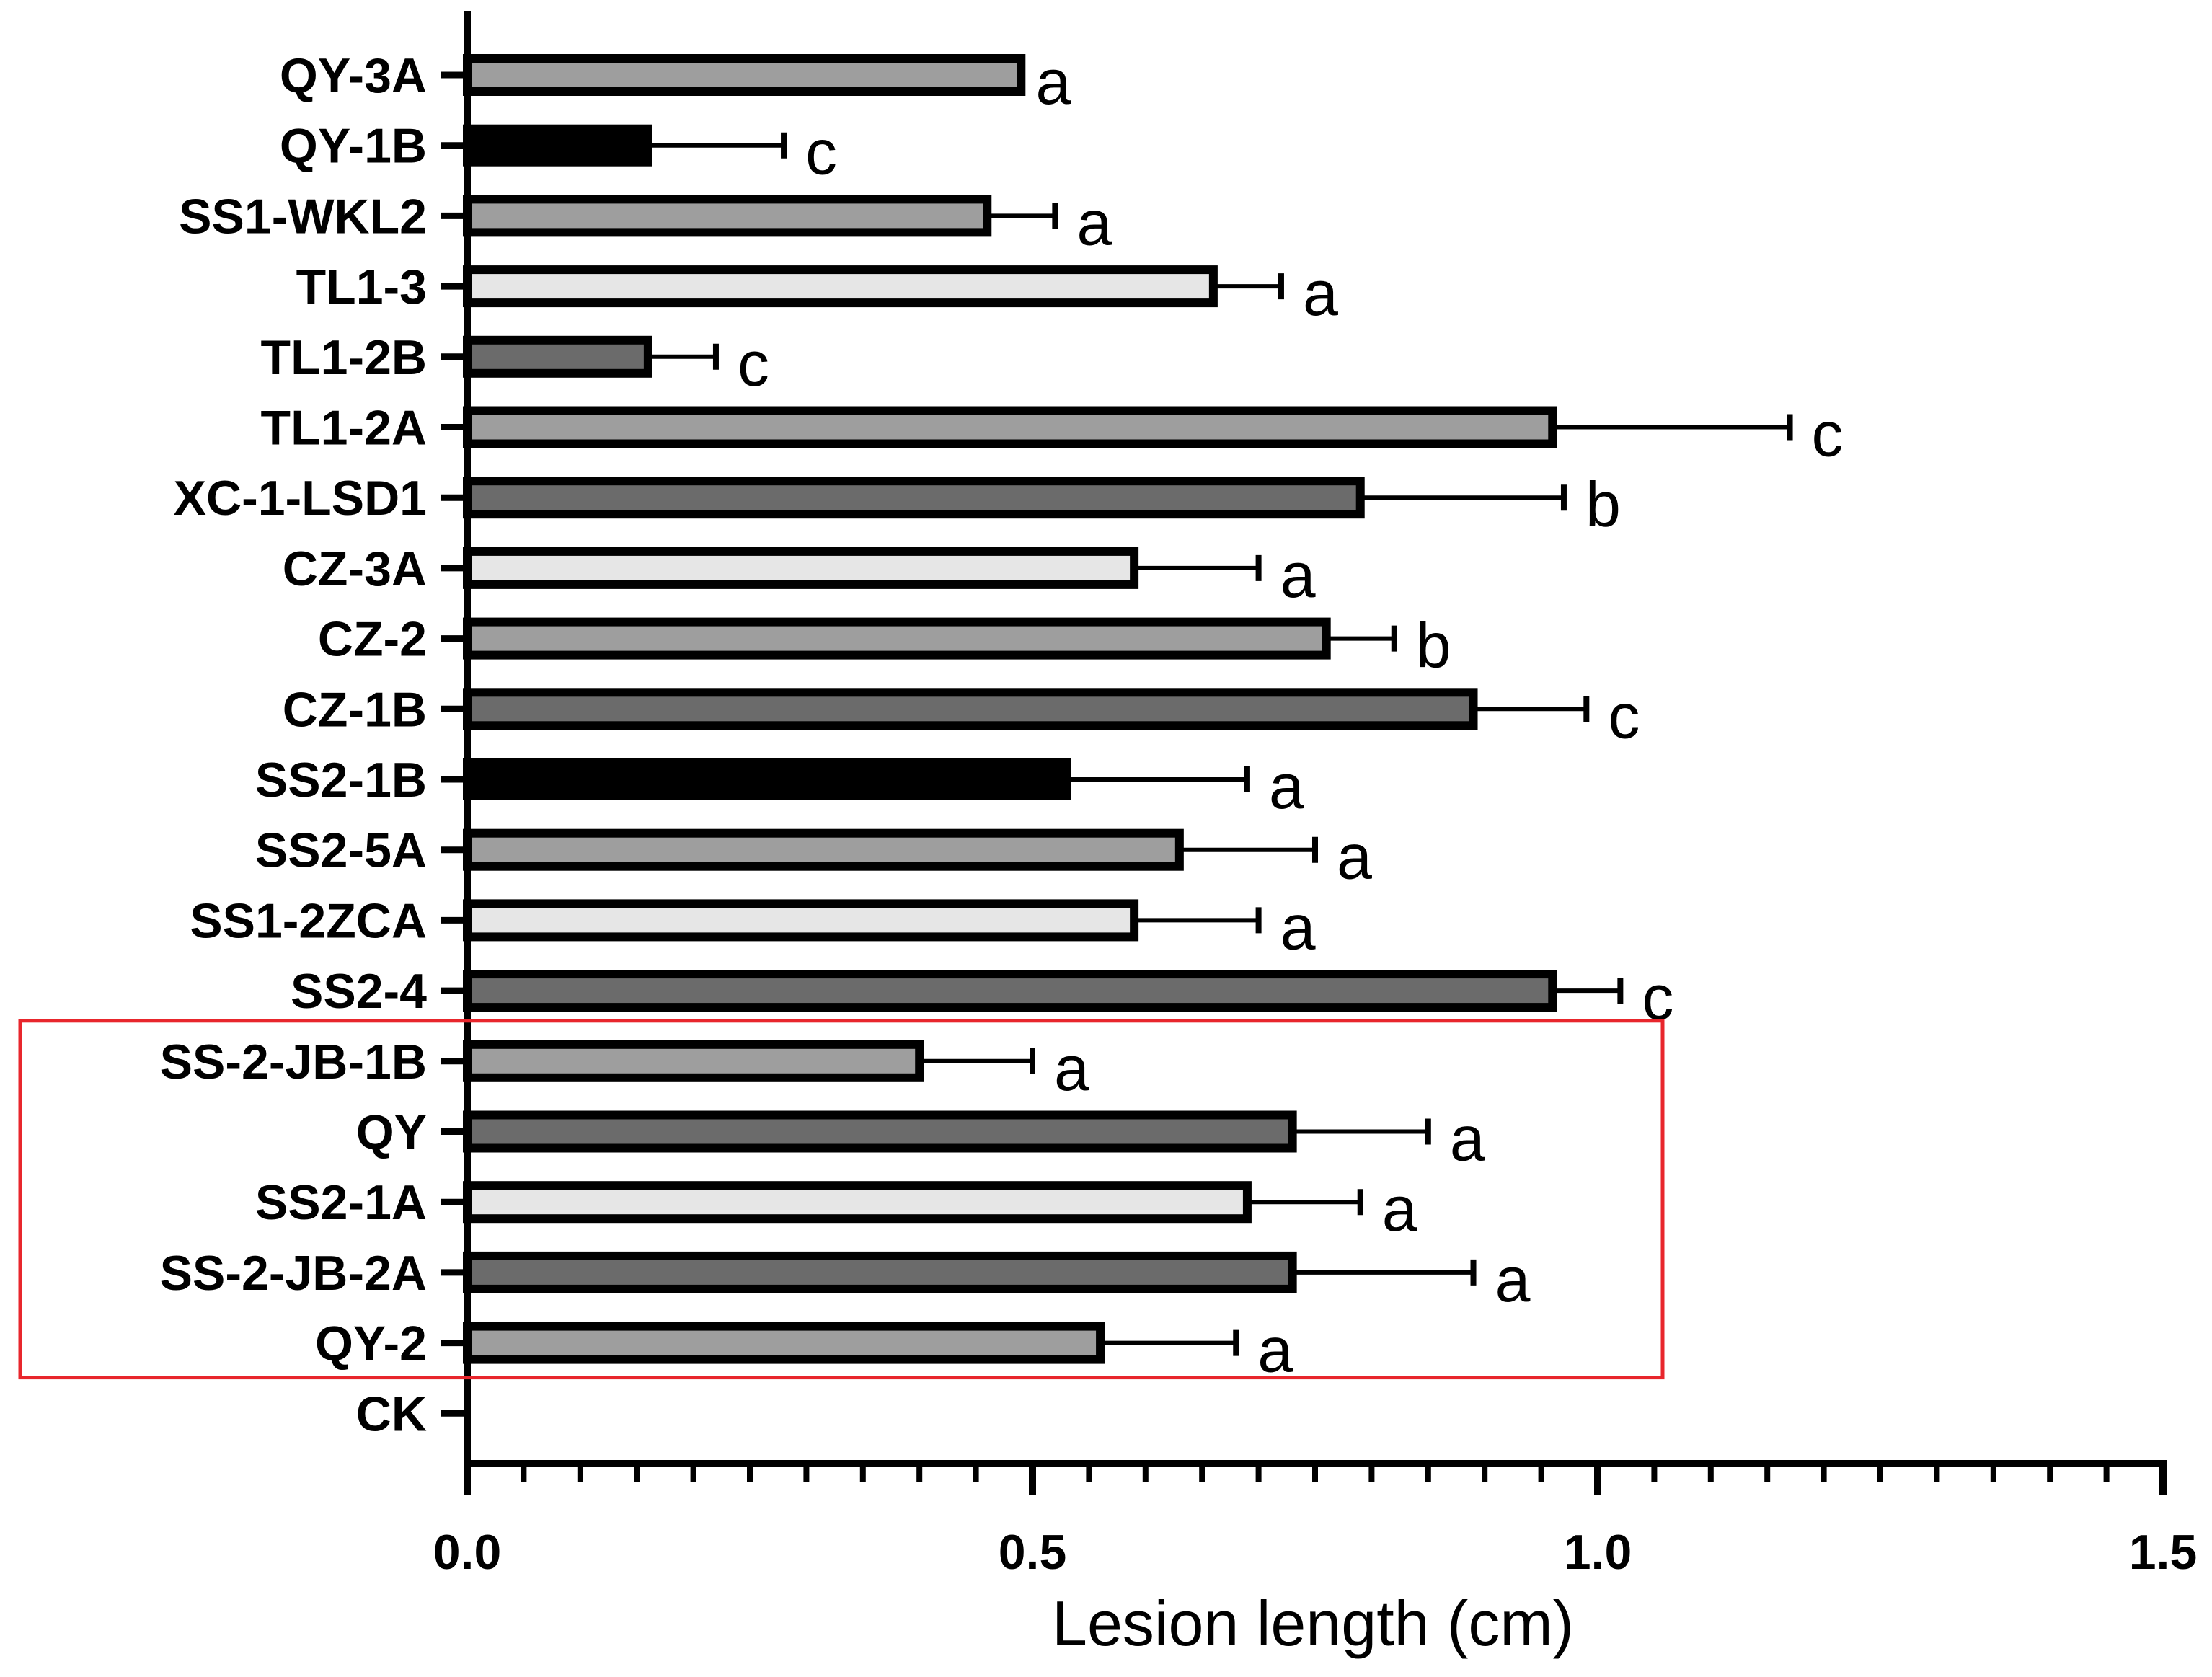 The image size is (2212, 1677). What do you see at coordinates (361, 287) in the screenshot?
I see `category-label-tl1-3: TL1-3` at bounding box center [361, 287].